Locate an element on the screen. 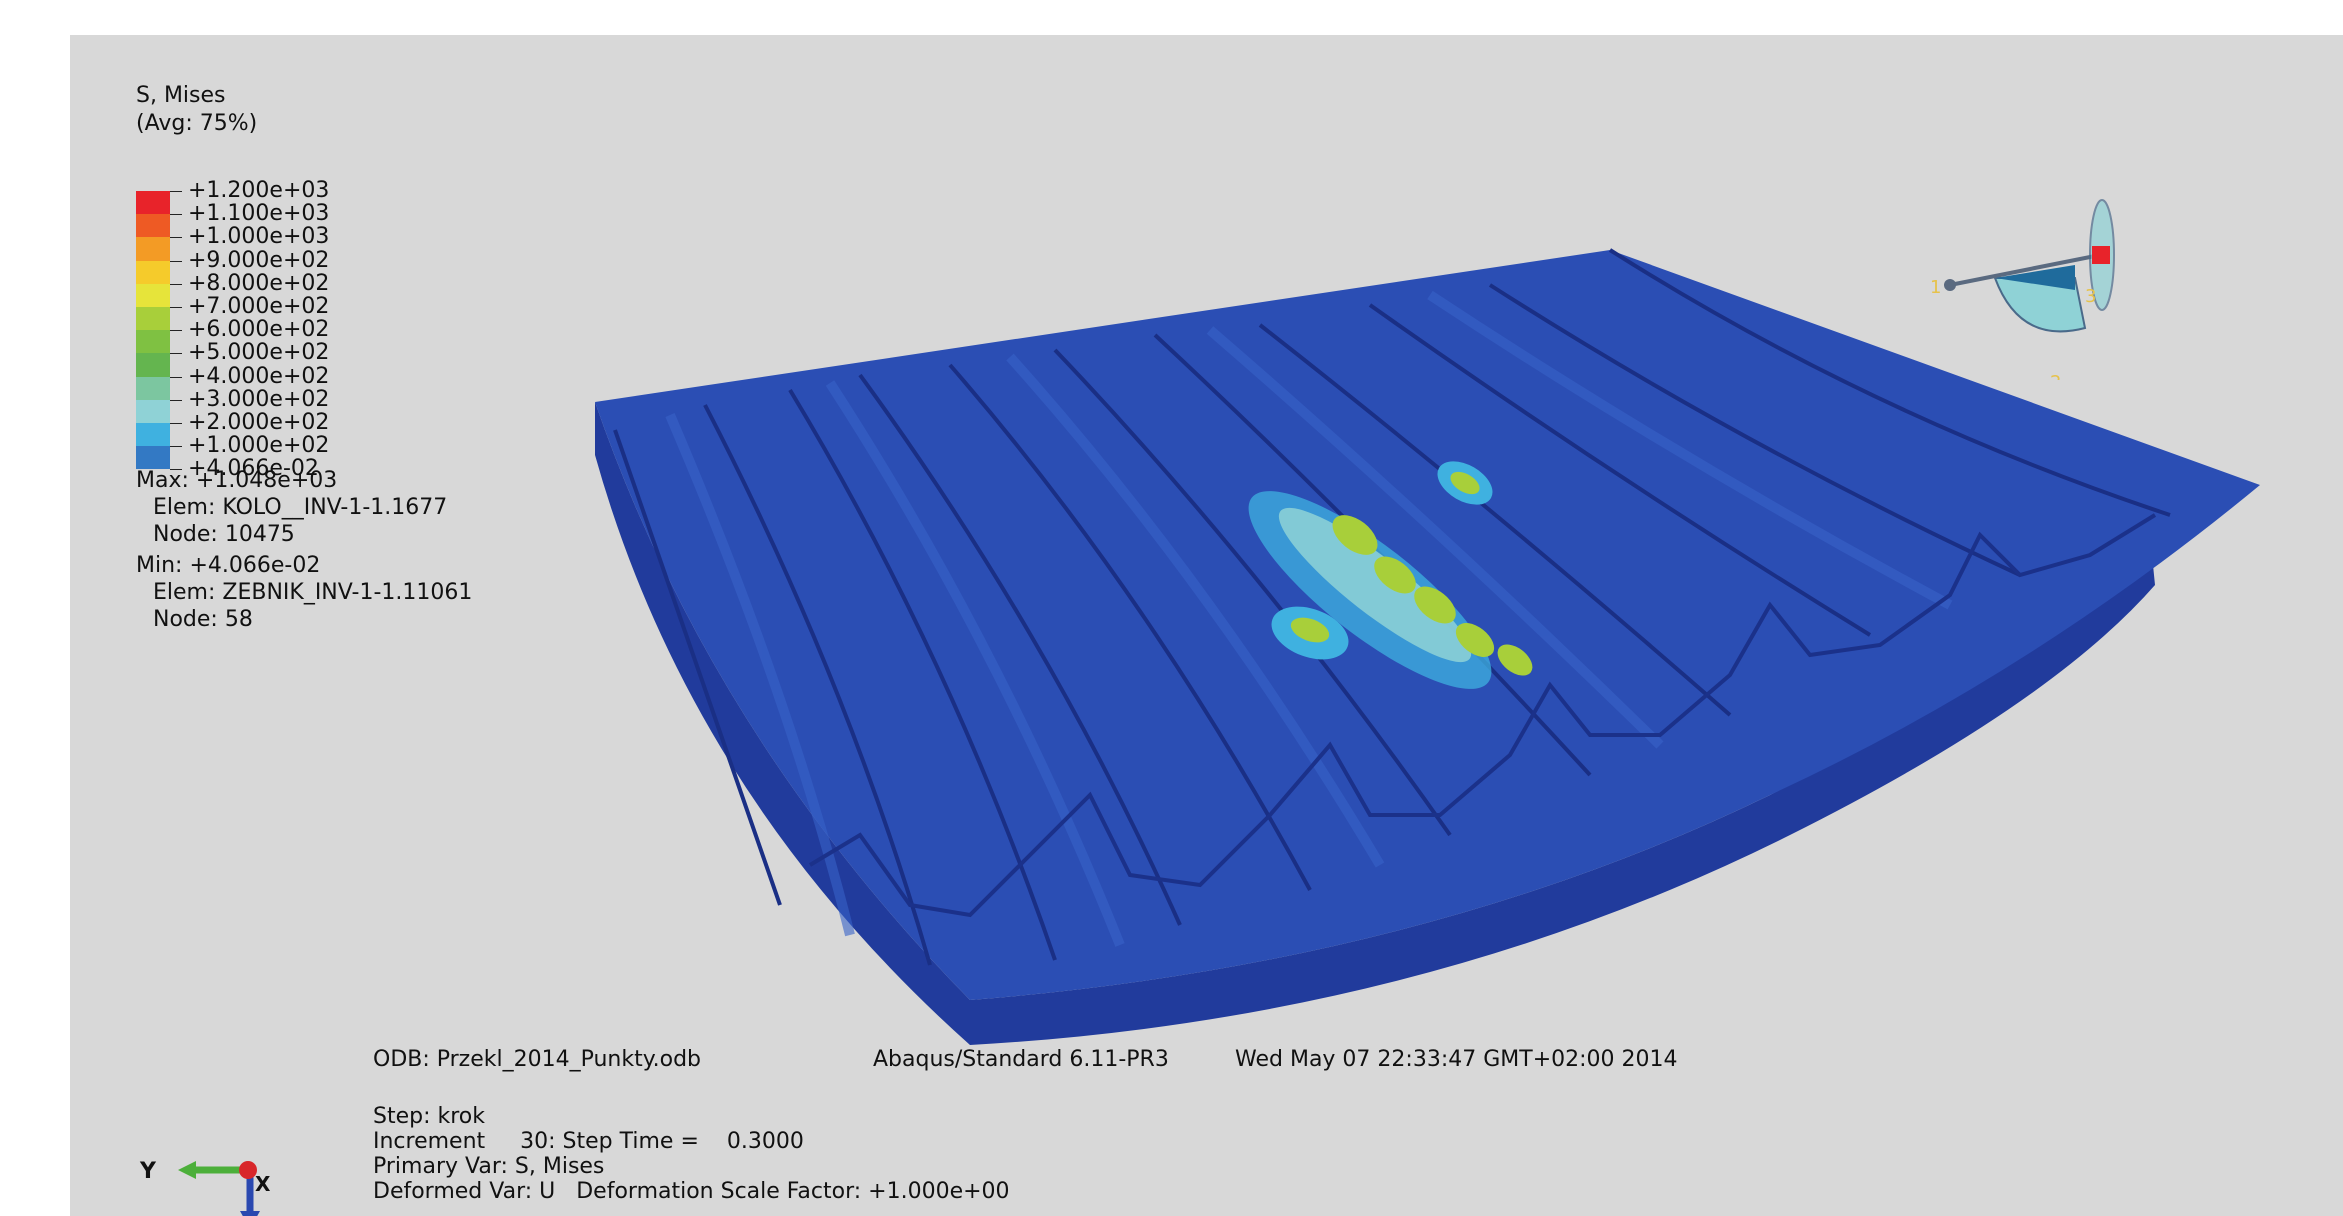  legend-level-label: +1.200e+03 is located at coordinates (259, 190).